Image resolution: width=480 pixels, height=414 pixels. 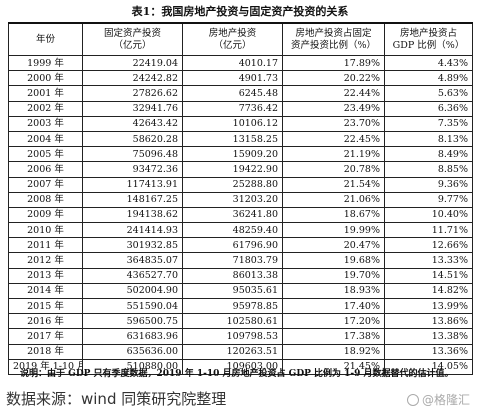 What do you see at coordinates (333, 291) in the screenshot?
I see `re-share-fixed-cell: 18.93%` at bounding box center [333, 291].